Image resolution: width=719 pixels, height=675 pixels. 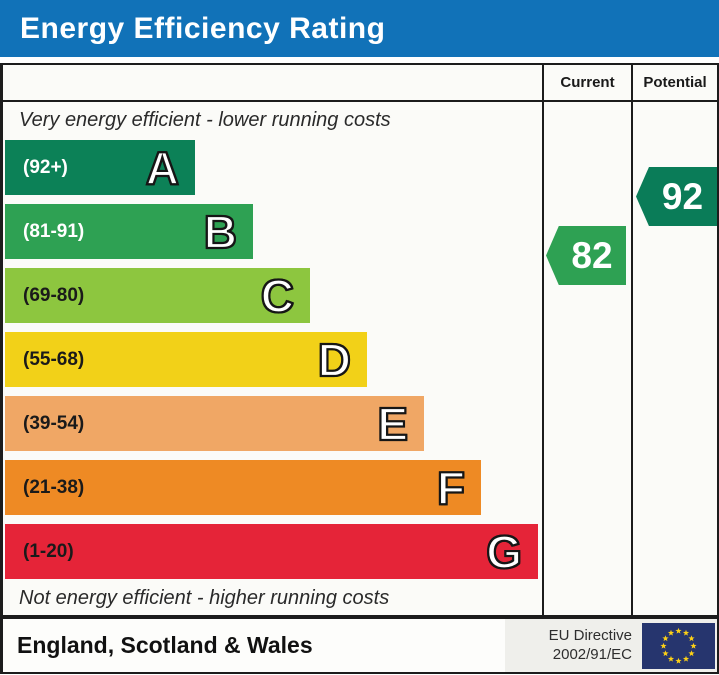 What do you see at coordinates (129, 231) in the screenshot?
I see `band-row-b: (81-91) B` at bounding box center [129, 231].